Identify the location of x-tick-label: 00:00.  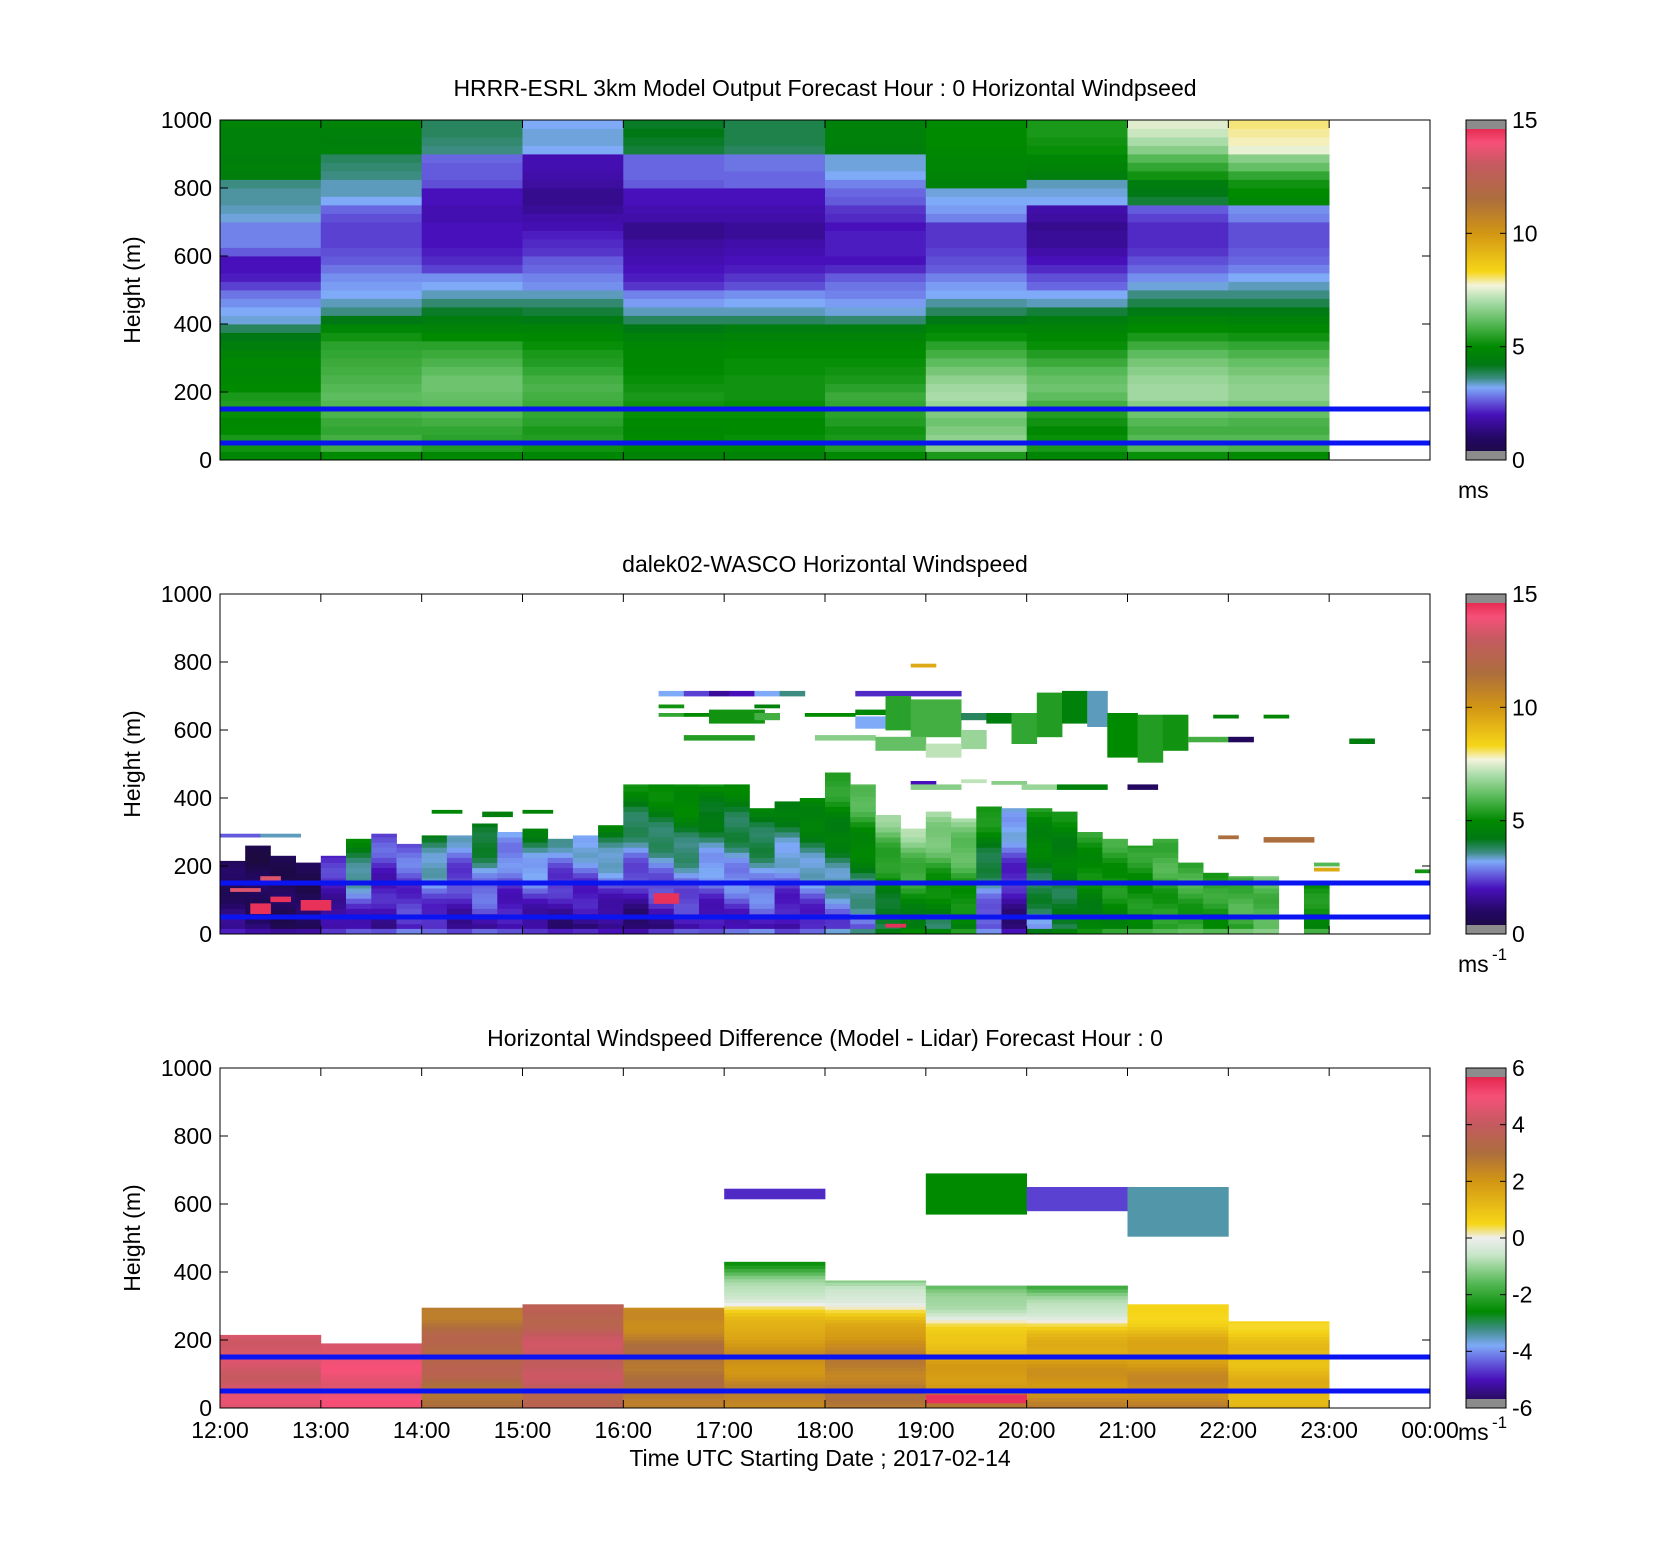
(1430, 1430).